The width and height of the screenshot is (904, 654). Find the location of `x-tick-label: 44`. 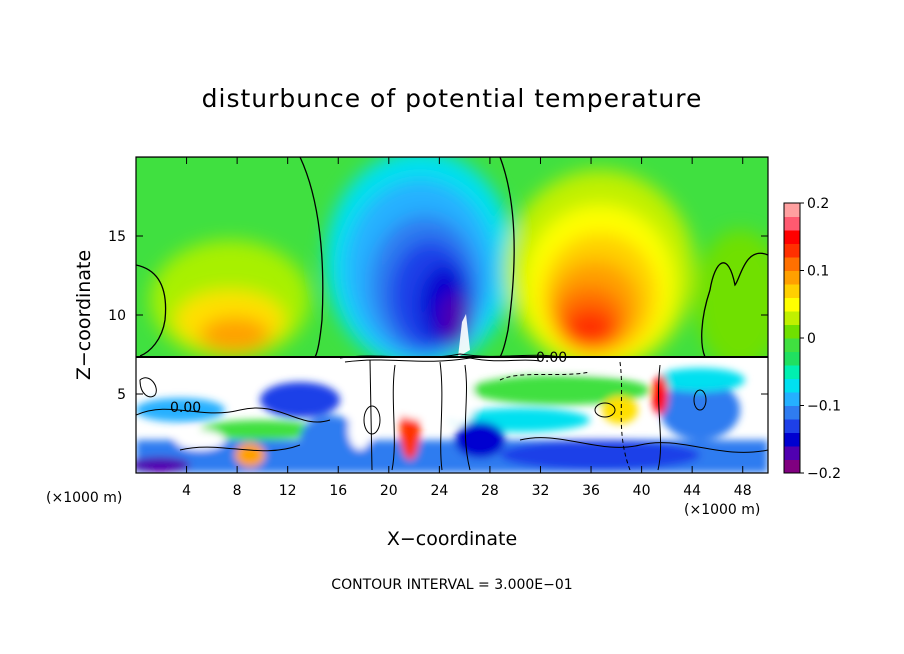

x-tick-label: 44 is located at coordinates (692, 491).